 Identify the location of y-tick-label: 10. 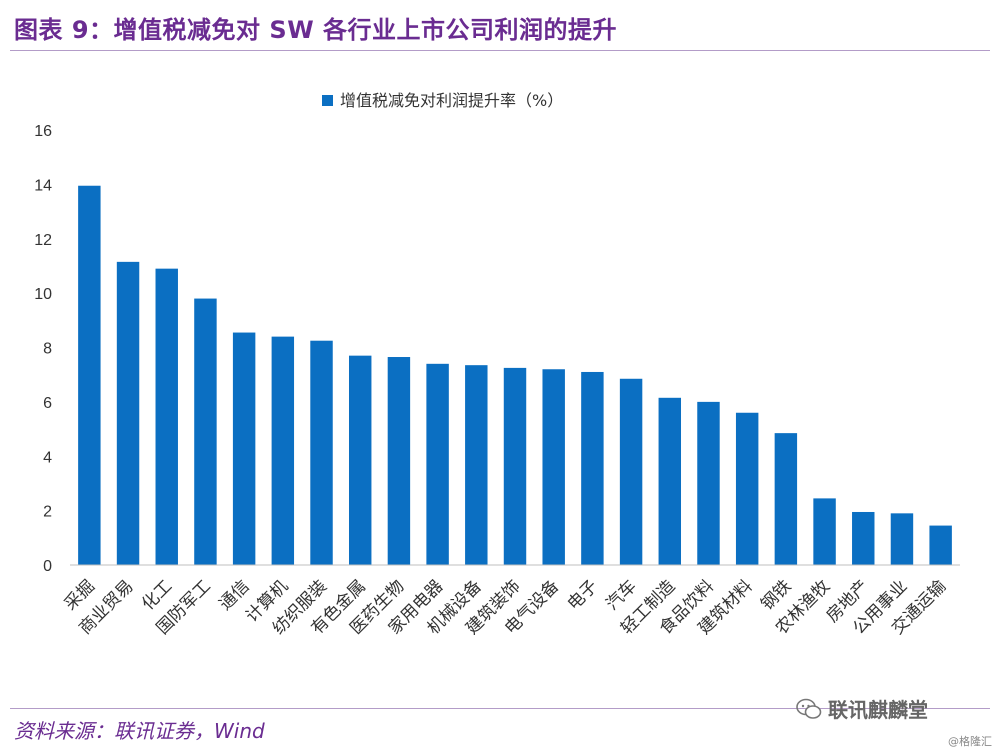
(43, 294).